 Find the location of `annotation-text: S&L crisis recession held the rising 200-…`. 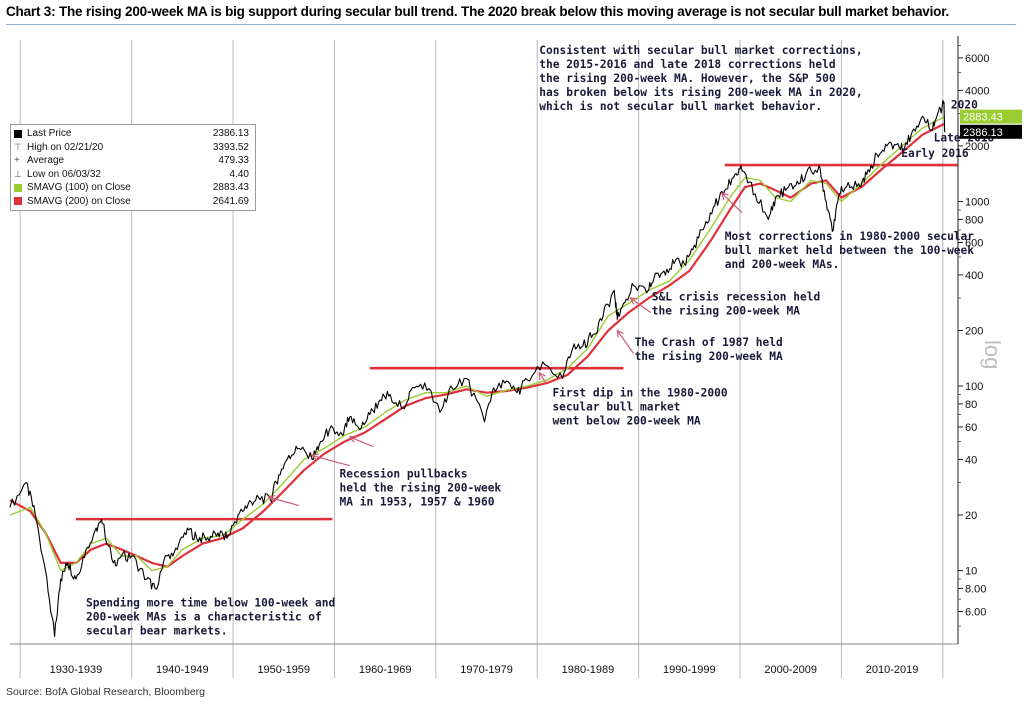

annotation-text: S&L crisis recession held the rising 200-… is located at coordinates (736, 304).